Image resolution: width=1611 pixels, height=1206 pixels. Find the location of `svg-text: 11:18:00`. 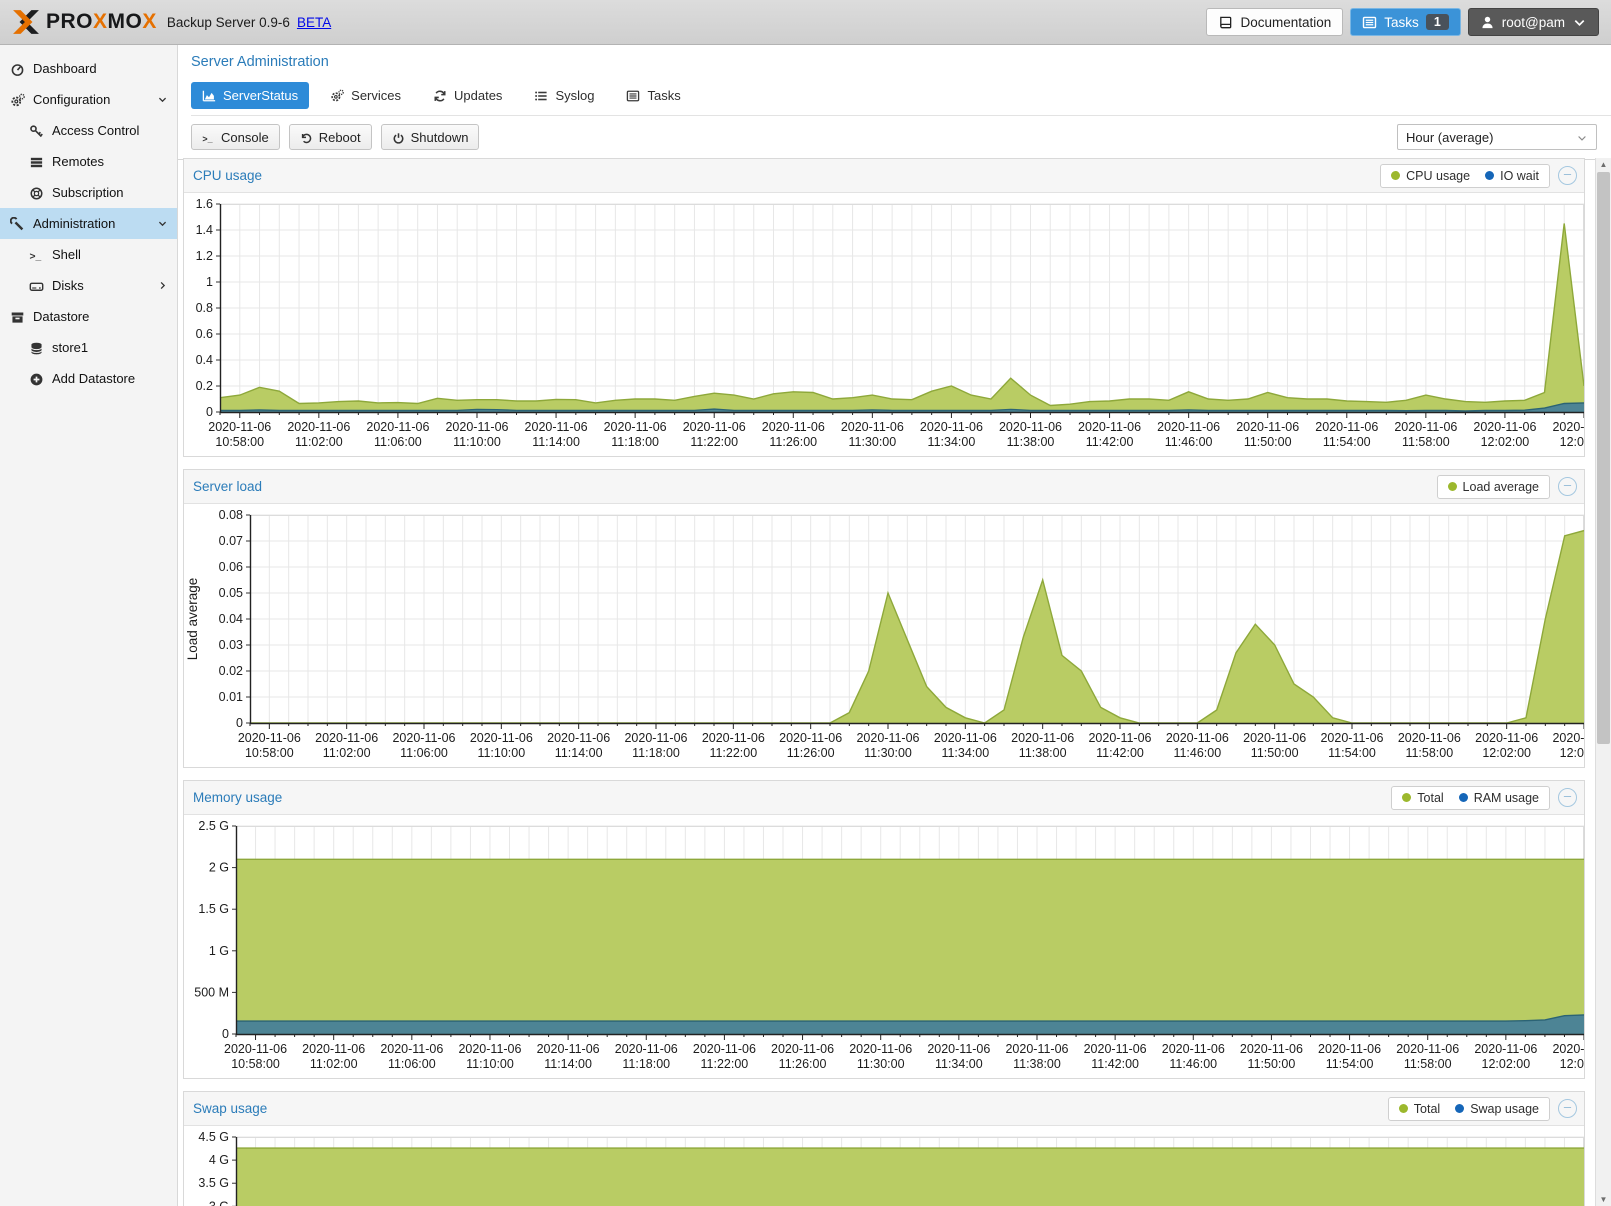

svg-text: 11:18:00 is located at coordinates (646, 1064).